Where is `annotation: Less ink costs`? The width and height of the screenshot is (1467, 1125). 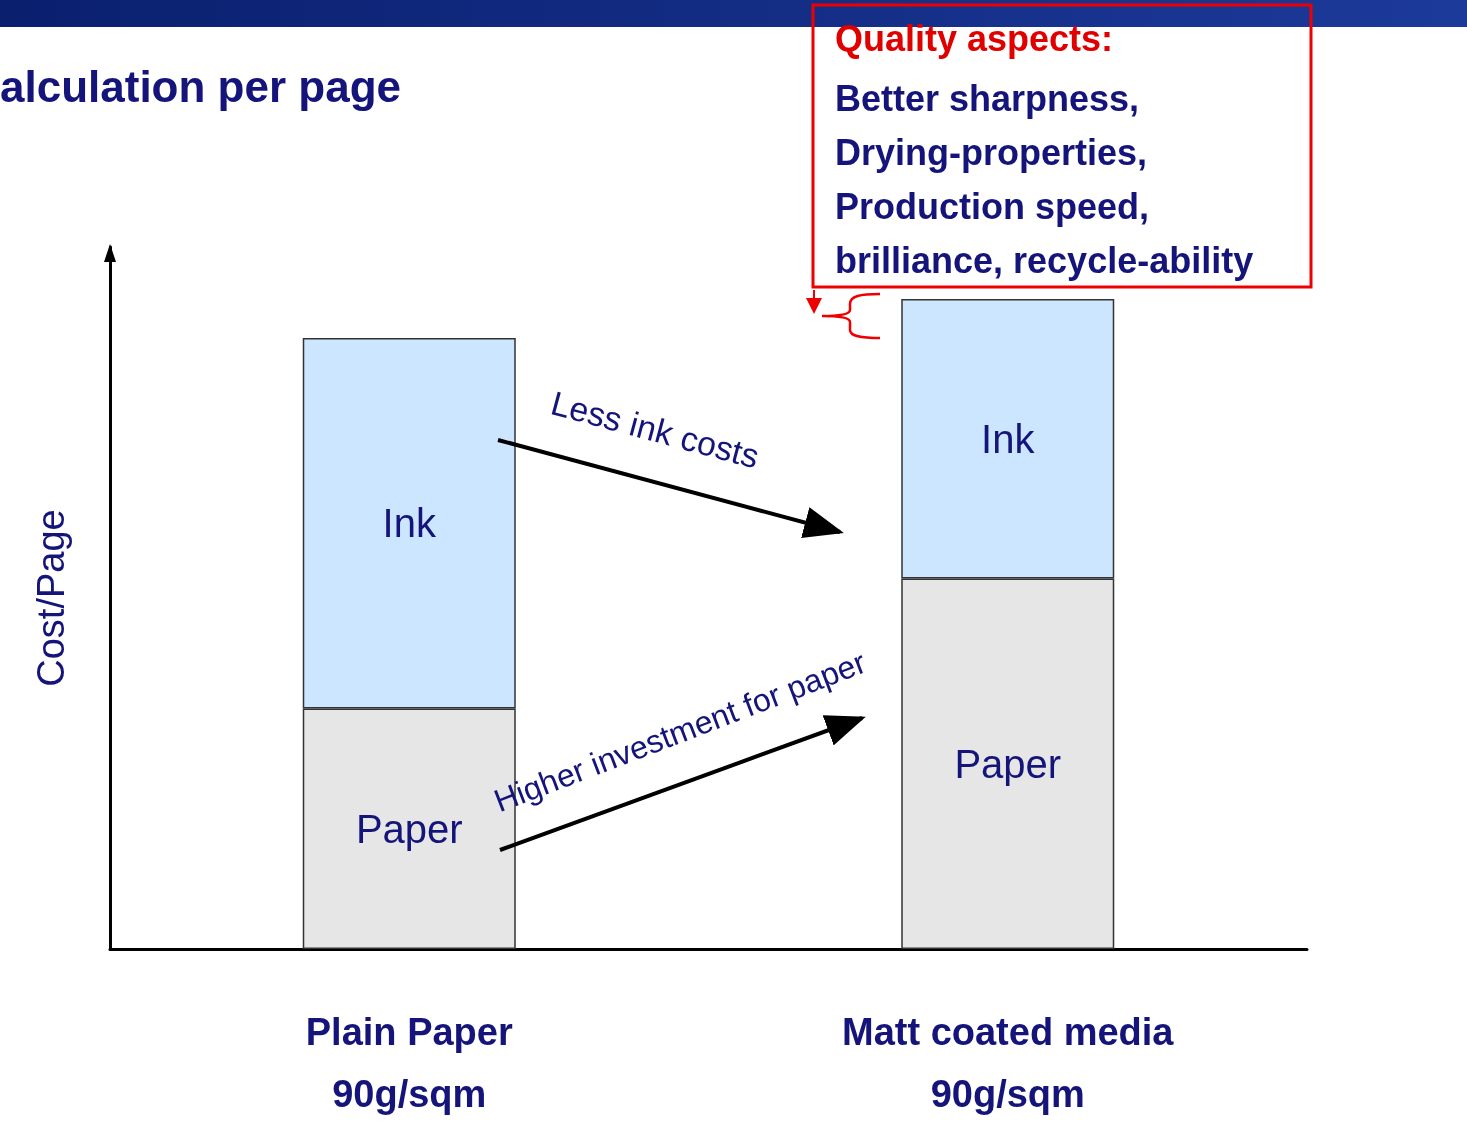
annotation: Less ink costs is located at coordinates (655, 430).